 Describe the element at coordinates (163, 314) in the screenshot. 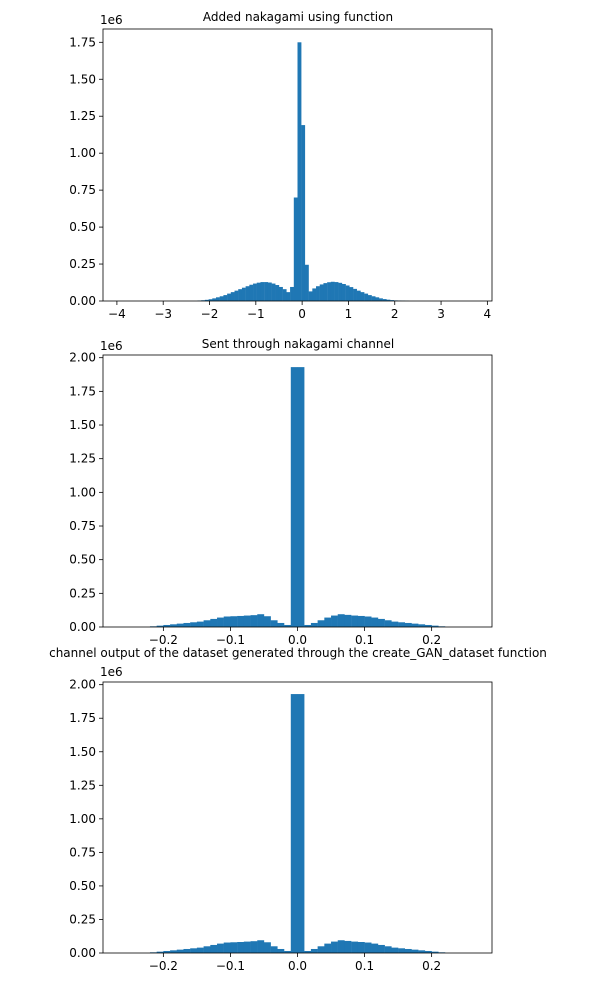

I see `x-tick-label: −3` at that location.